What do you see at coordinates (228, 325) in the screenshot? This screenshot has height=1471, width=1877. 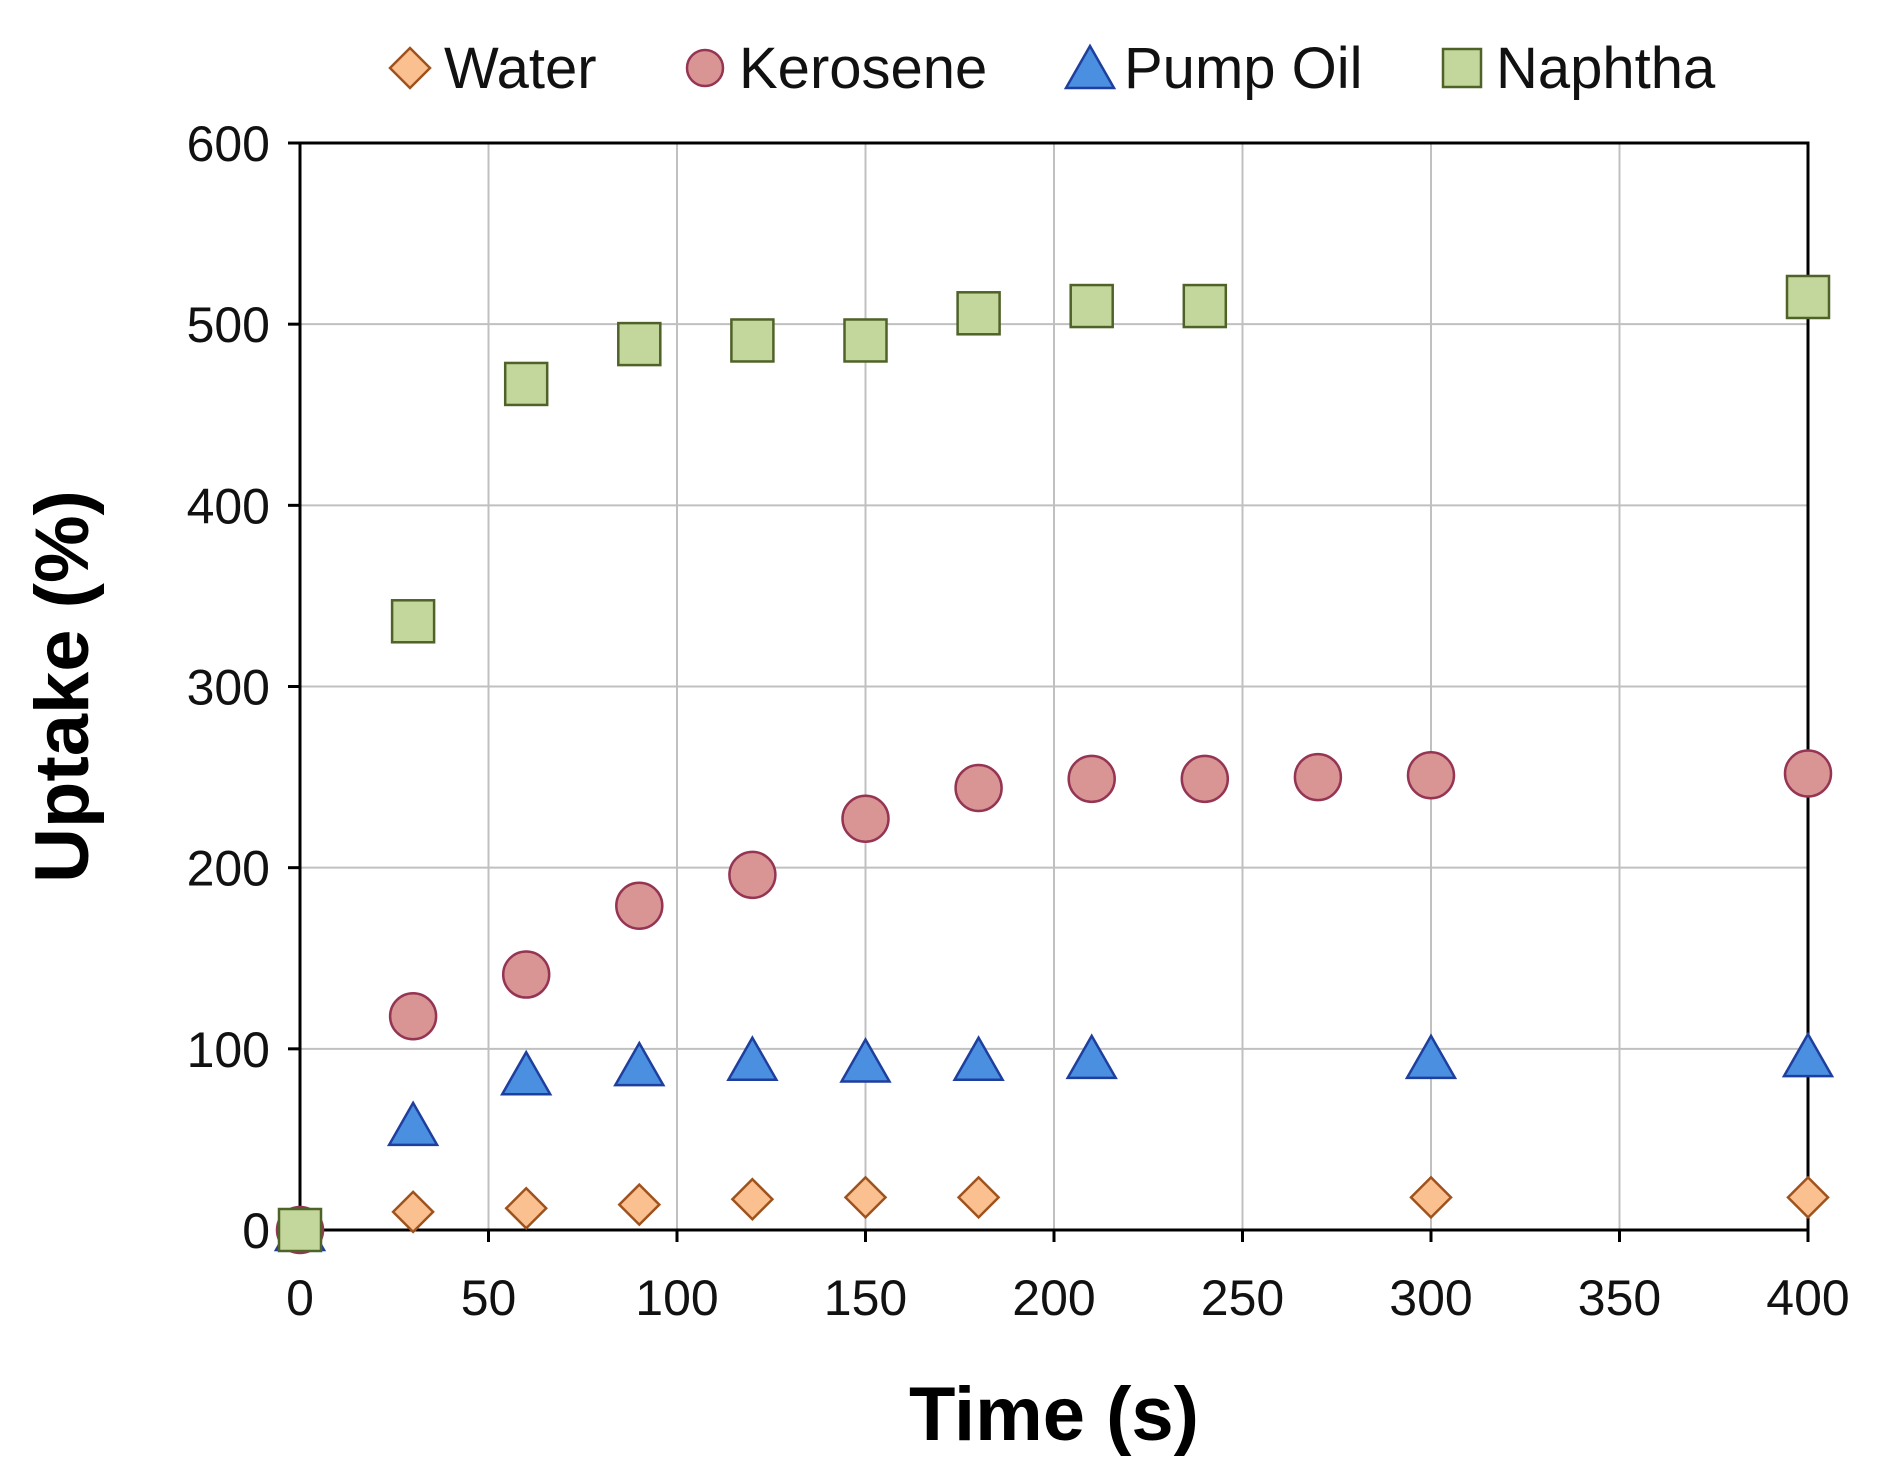 I see `y-tick-label: 500` at bounding box center [228, 325].